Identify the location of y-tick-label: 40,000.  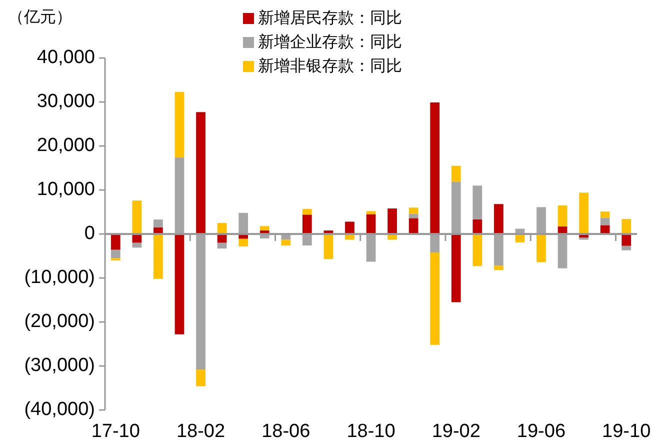
(65, 57).